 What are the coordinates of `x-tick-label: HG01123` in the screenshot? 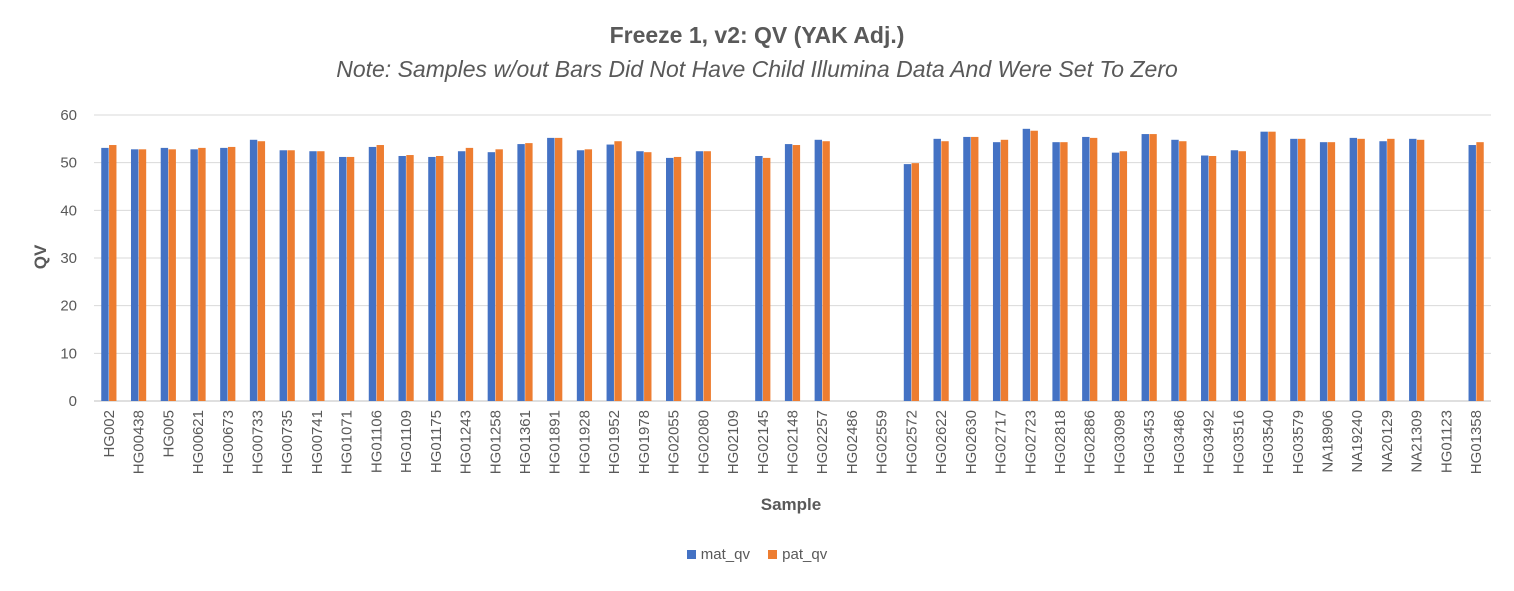 It's located at (1446, 441).